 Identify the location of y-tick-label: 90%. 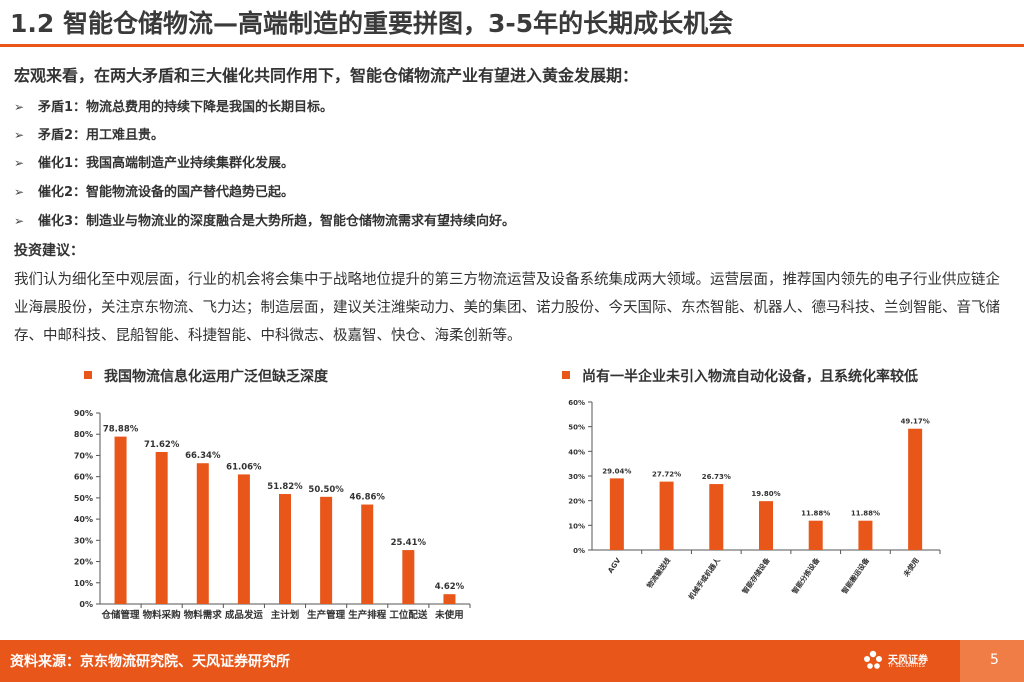
(83, 413).